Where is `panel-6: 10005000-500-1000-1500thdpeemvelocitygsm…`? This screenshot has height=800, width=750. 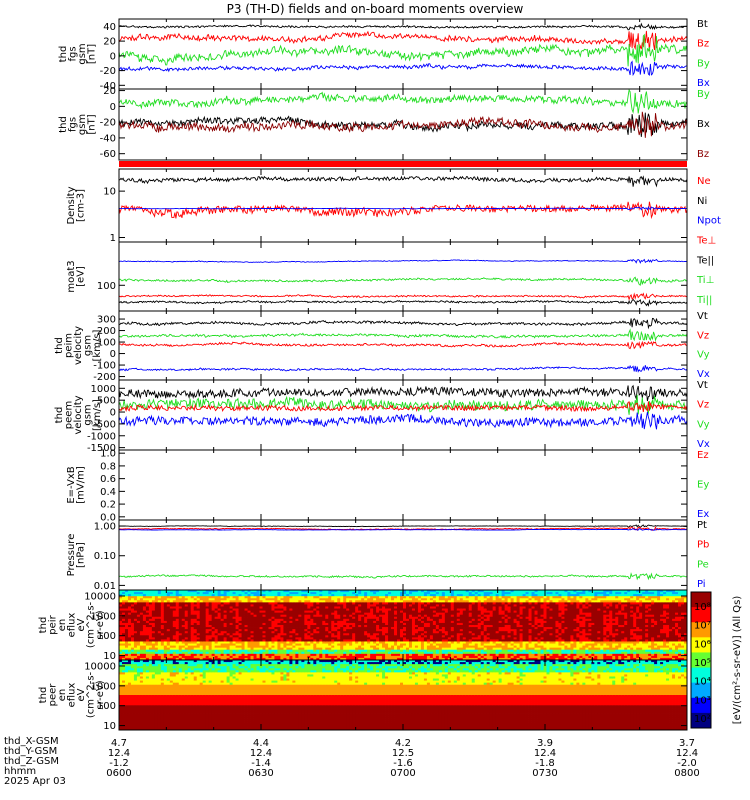
panel-6: 10005000-500-1000-1500thdpeemvelocitygsm… is located at coordinates (382, 416).